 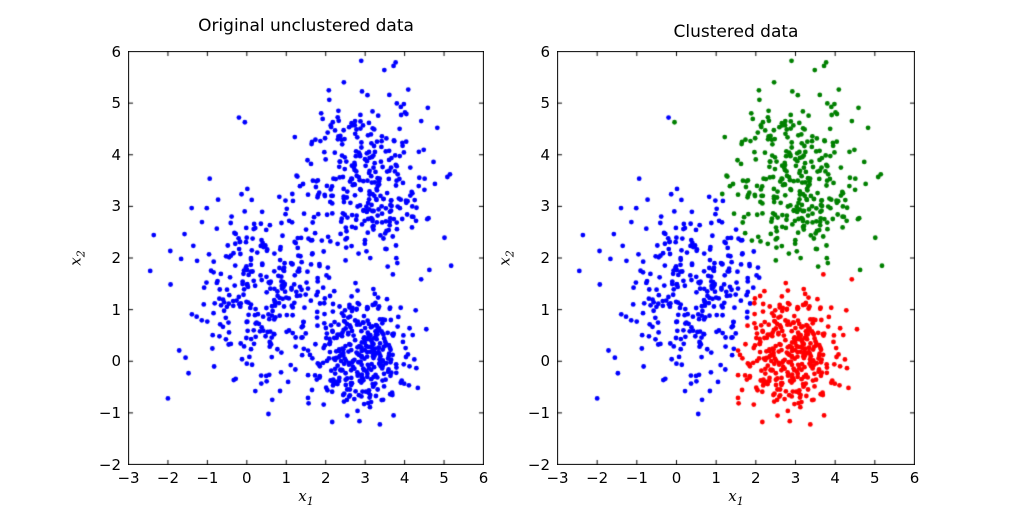 I want to click on plot-title-clustered: Clustered data, so click(x=736, y=32).